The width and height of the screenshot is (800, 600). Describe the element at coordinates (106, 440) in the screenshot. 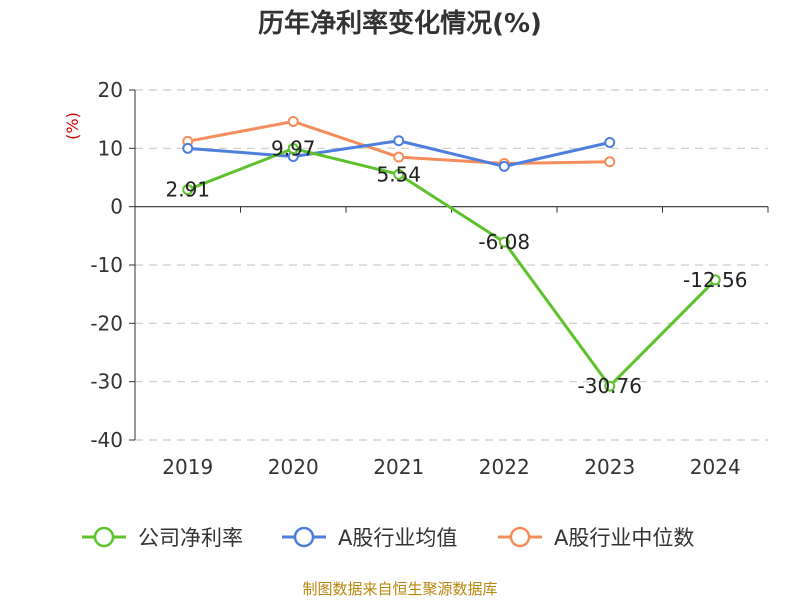

I see `y-tick-label: -40` at that location.